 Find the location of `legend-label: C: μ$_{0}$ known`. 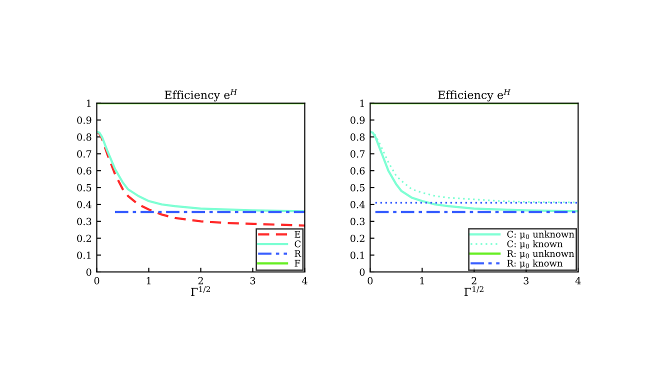

legend-label: C: μ$_{0}$ known is located at coordinates (535, 245).